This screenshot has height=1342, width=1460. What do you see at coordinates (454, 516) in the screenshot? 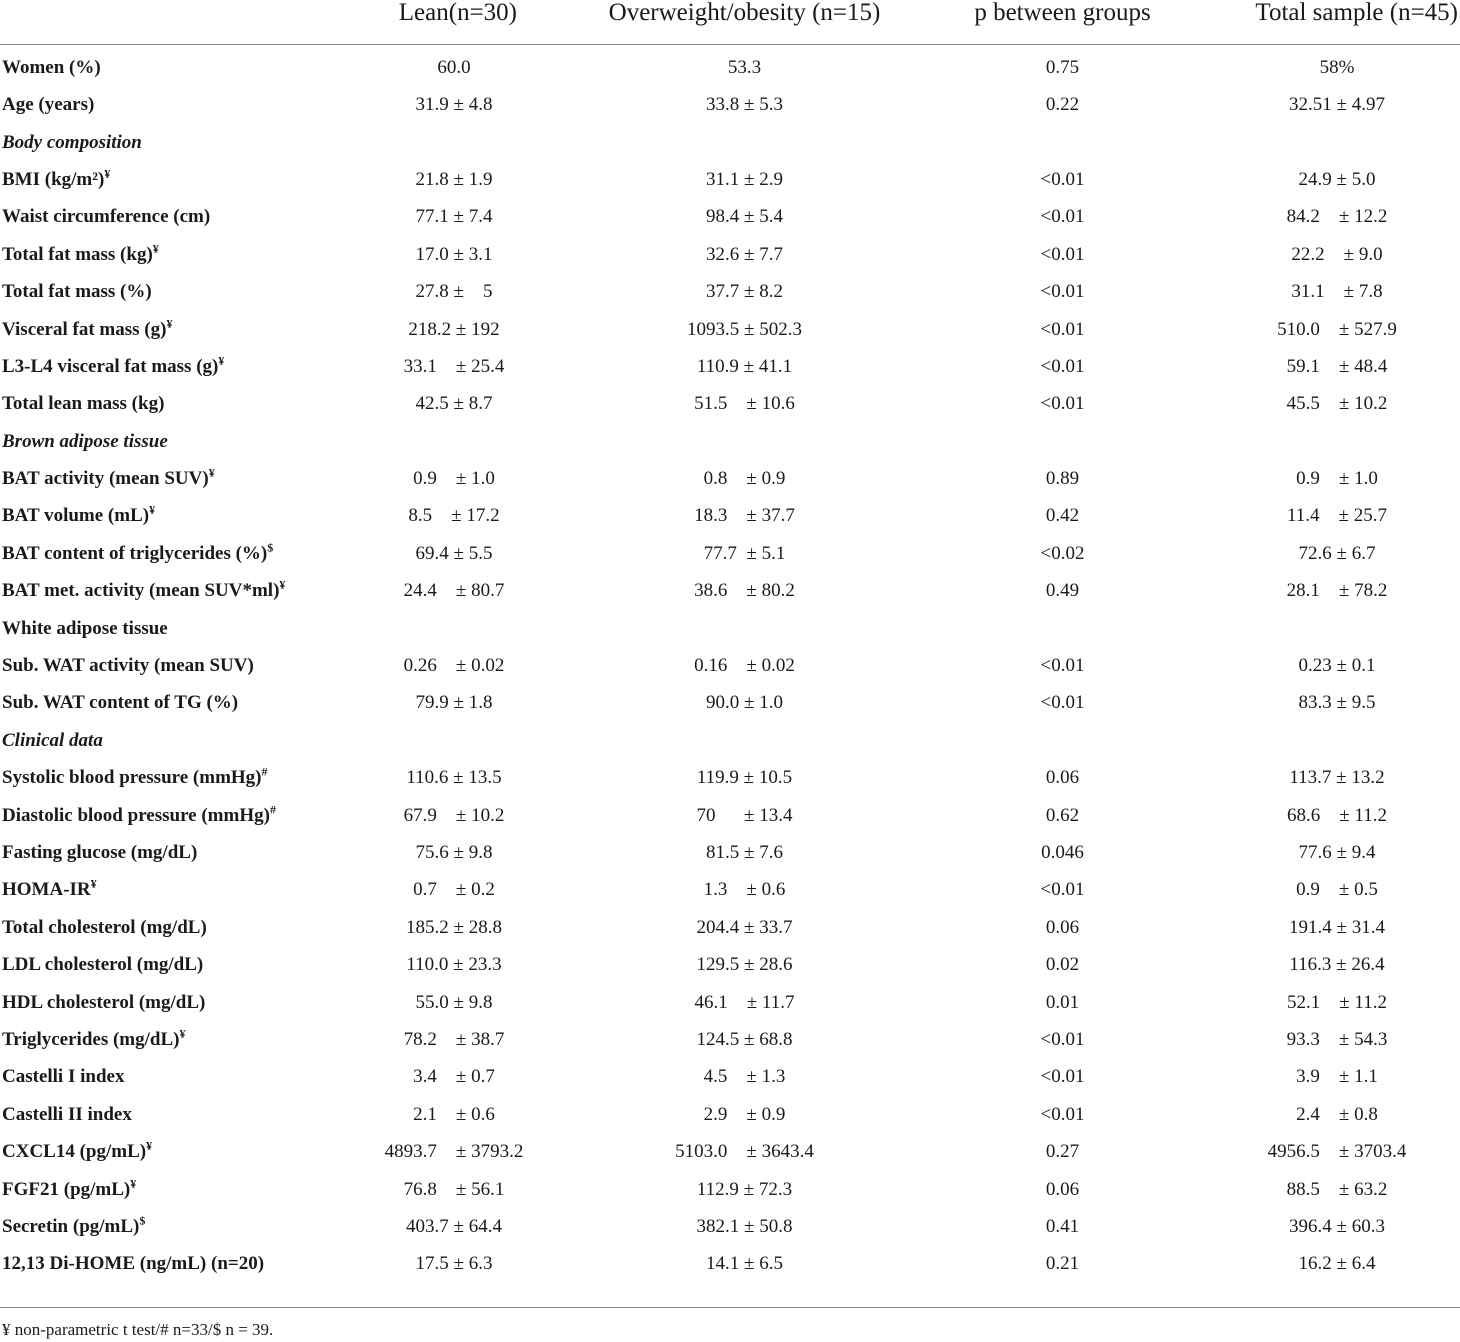
I see `value-lean: 8.5 ± 17.2` at bounding box center [454, 516].